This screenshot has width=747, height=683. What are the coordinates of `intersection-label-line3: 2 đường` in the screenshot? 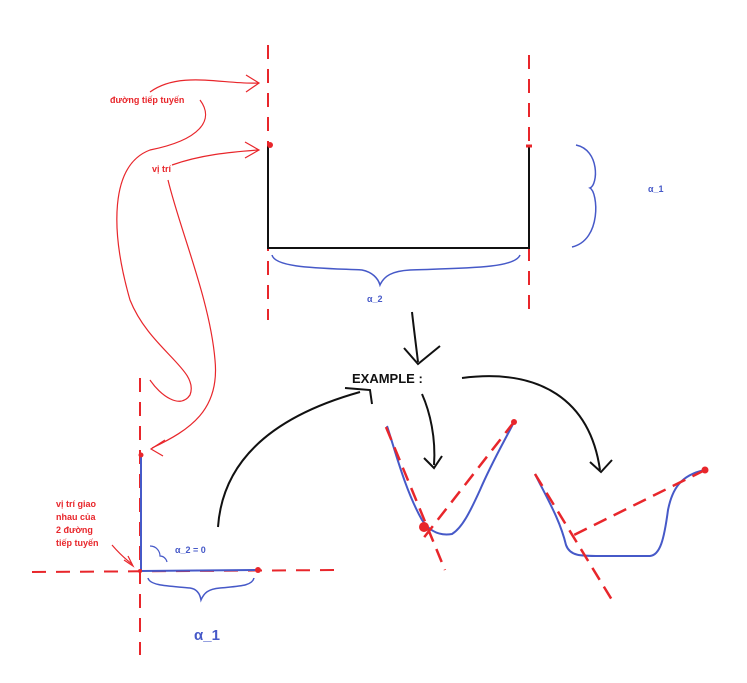 It's located at (74, 530).